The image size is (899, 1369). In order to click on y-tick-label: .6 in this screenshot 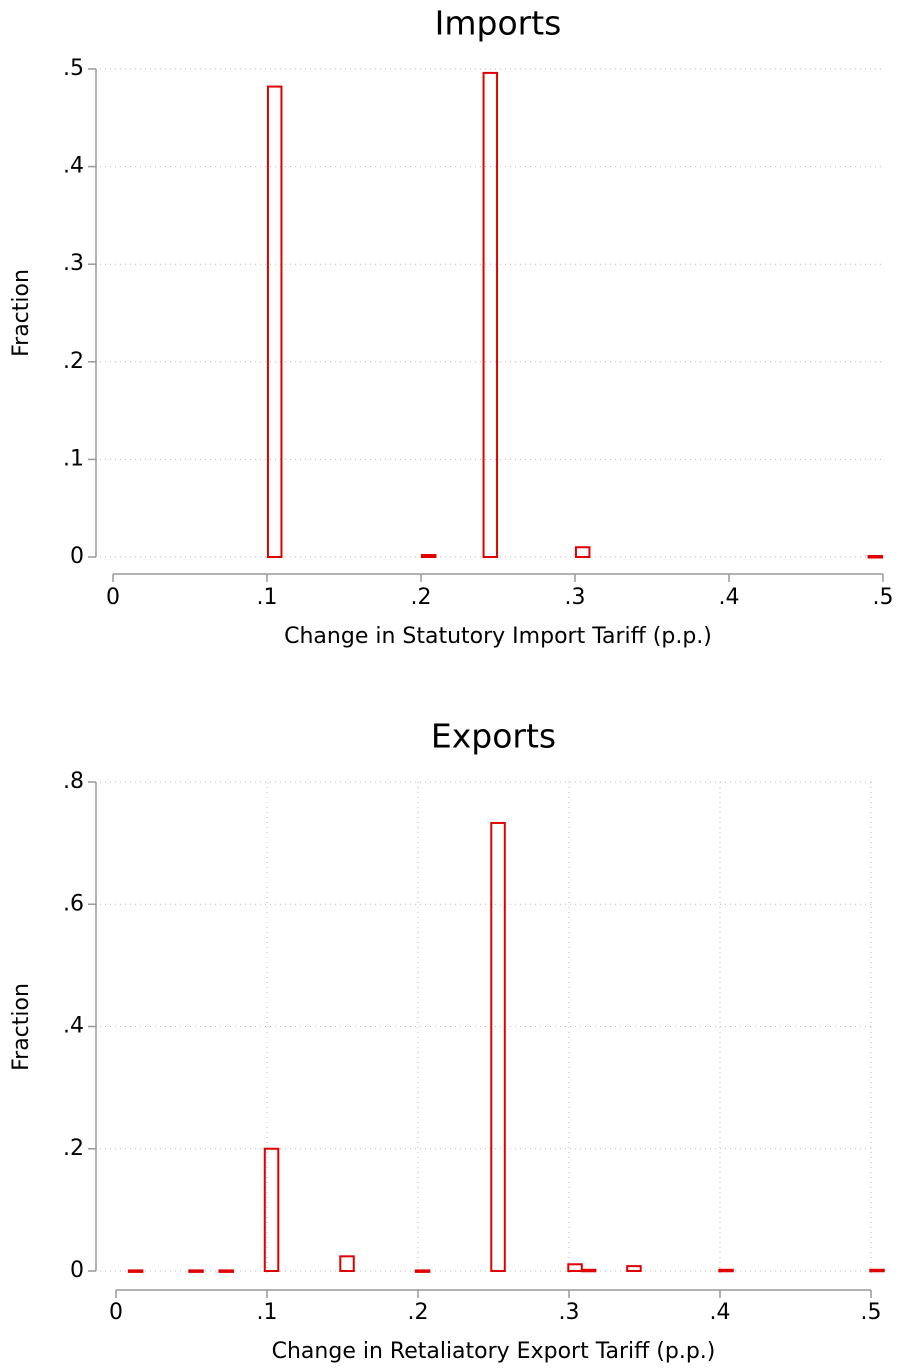, I will do `click(73, 903)`.